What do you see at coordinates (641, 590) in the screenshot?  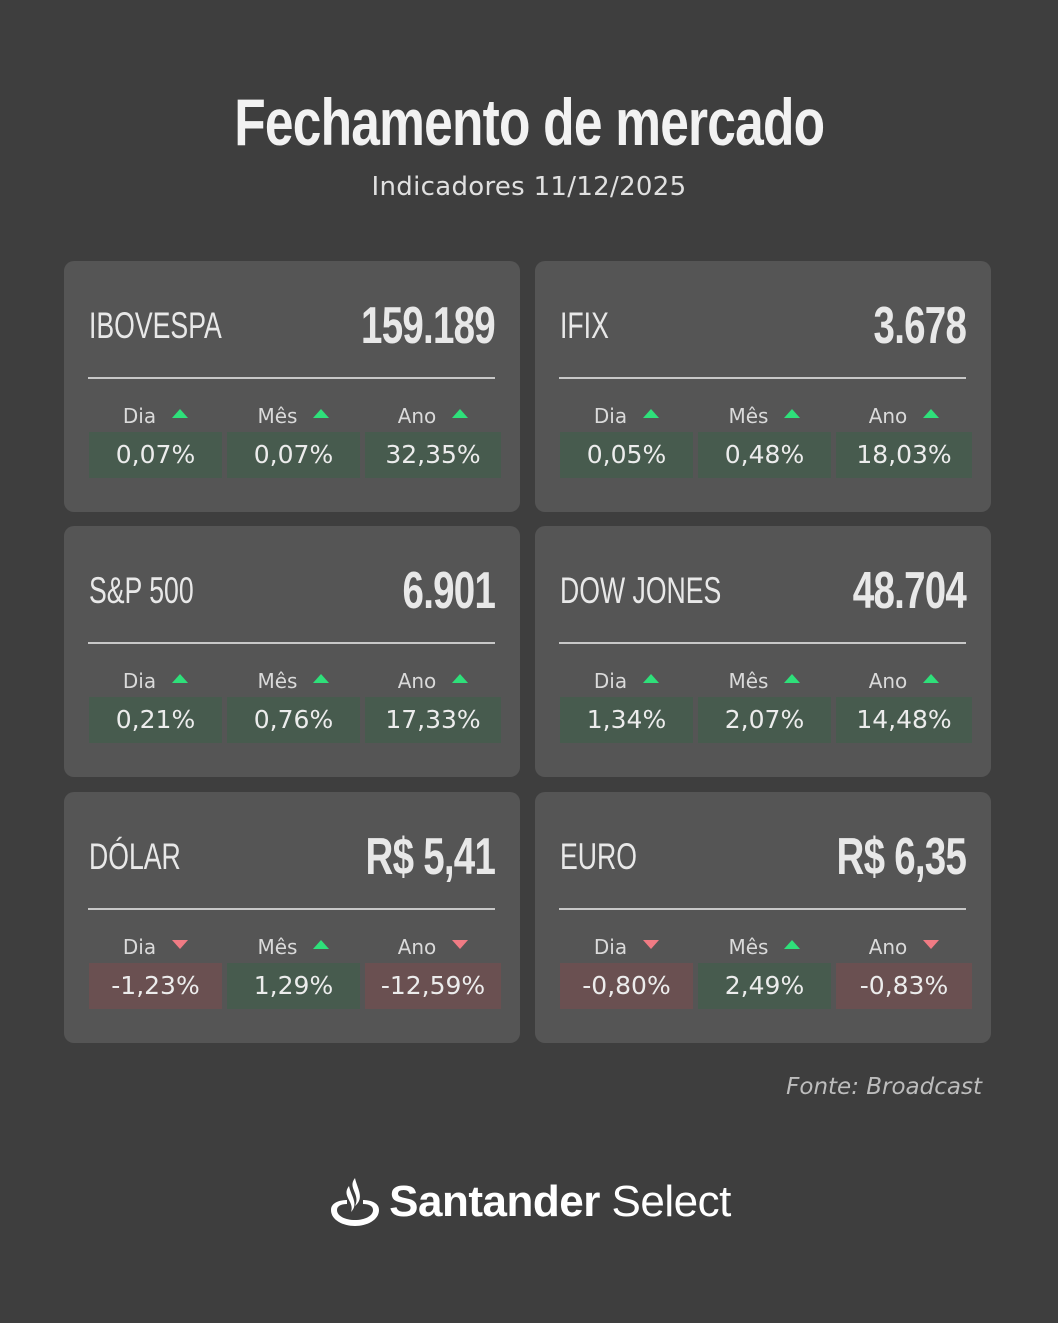 I see `indicator-name: DOW JONES` at bounding box center [641, 590].